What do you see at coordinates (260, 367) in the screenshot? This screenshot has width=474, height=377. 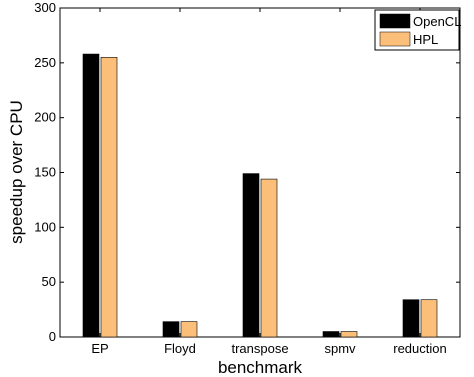 I see `x-axis-title: benchmark` at bounding box center [260, 367].